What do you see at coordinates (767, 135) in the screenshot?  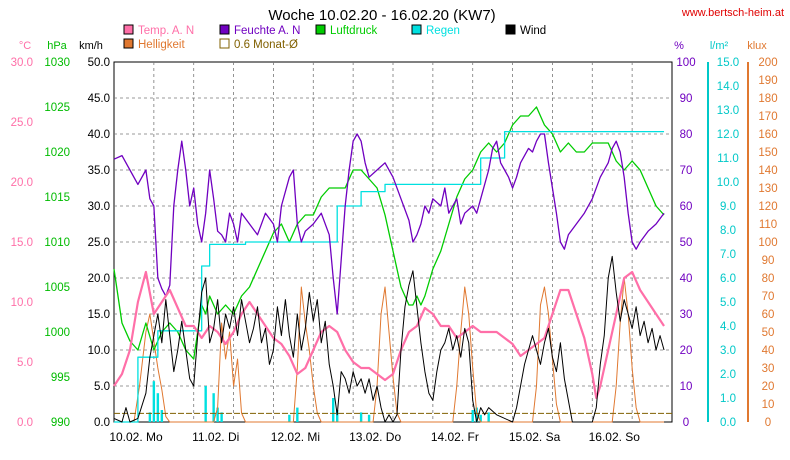 I see `tick-light: 160` at bounding box center [767, 135].